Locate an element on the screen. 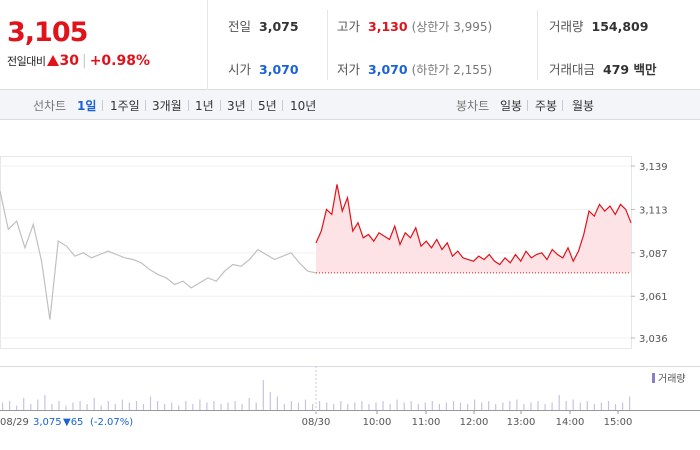 The image size is (700, 450). y-tick-label: 3,113 is located at coordinates (653, 210).